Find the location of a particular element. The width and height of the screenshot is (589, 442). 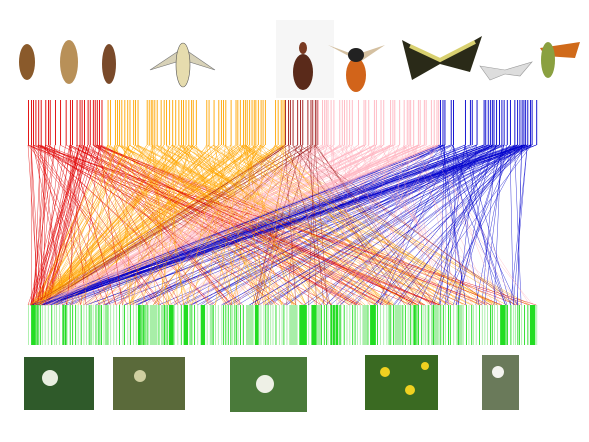

plant-images is located at coordinates (271, 383).